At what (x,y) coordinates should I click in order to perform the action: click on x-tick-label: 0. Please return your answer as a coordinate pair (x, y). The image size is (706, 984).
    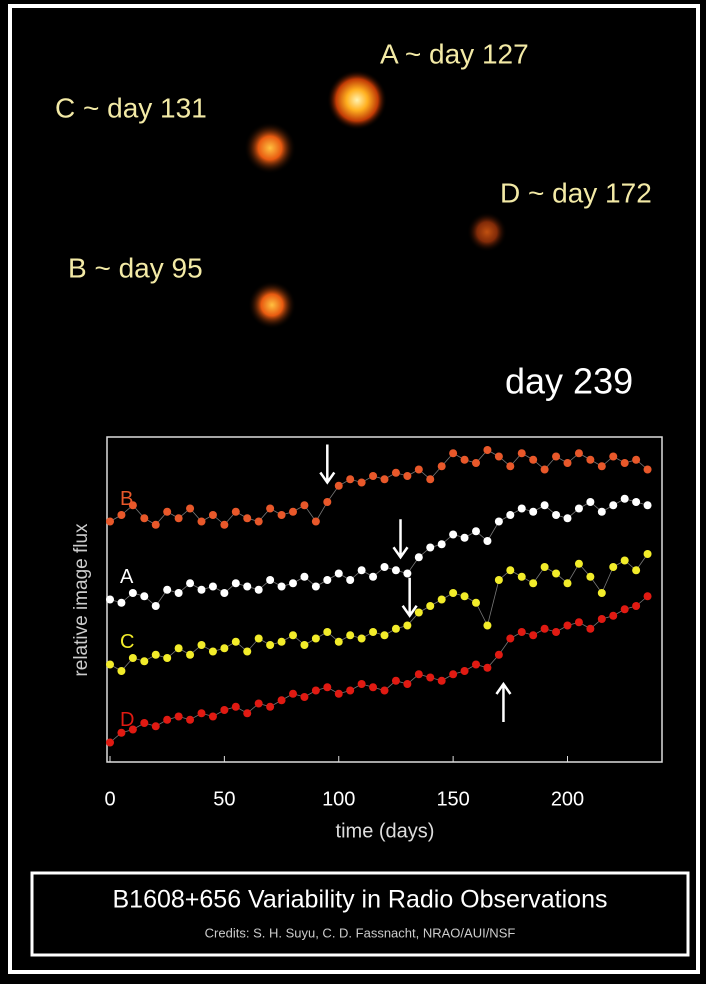
    Looking at the image, I should click on (109, 799).